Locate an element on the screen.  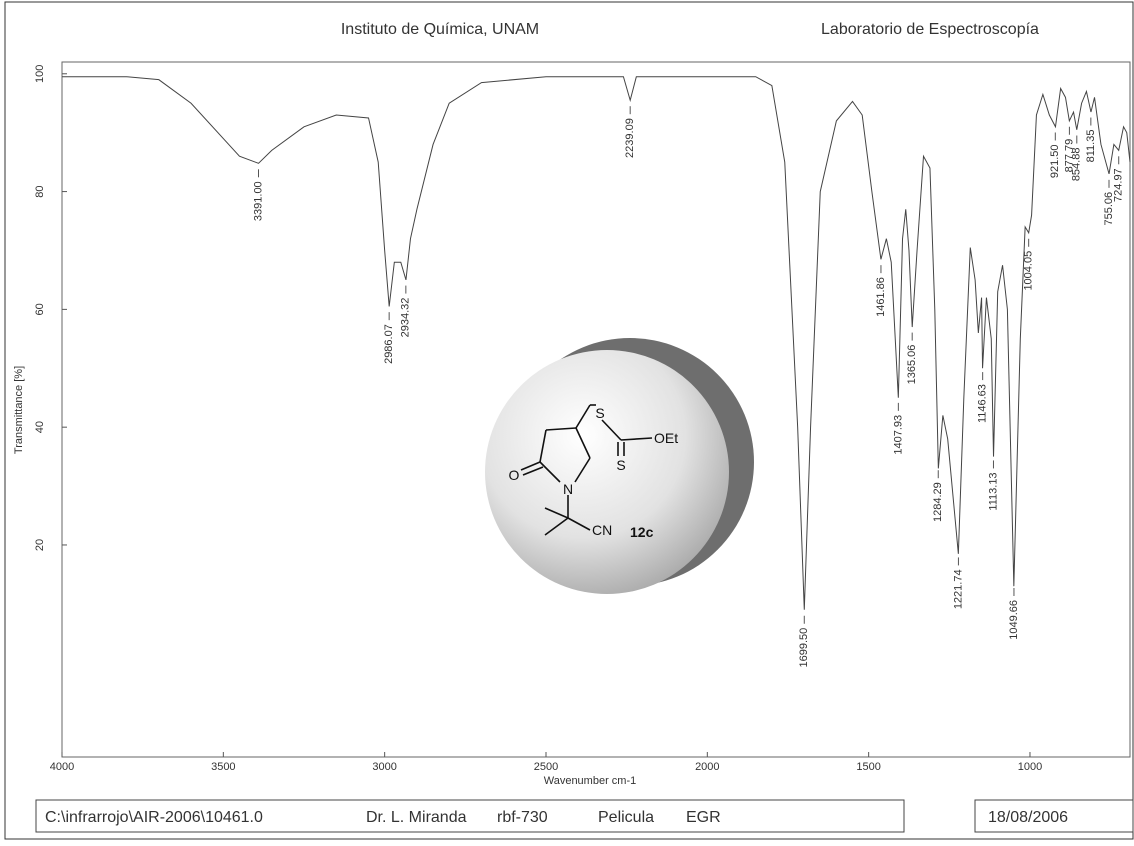
footer-file: C:\infrarrojo\AIR-2006\10461.0 is located at coordinates (154, 817).